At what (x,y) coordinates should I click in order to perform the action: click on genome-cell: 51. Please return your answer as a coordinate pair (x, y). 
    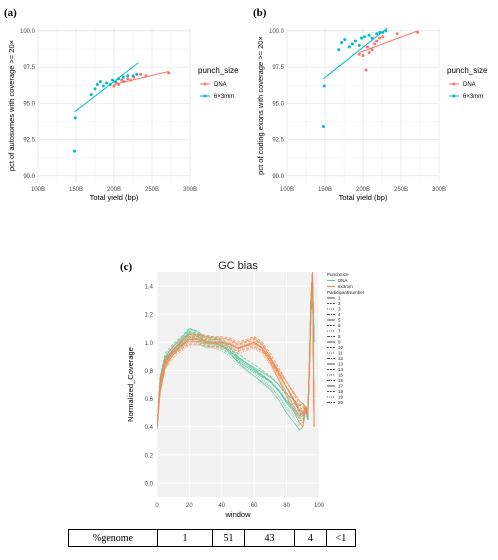
    Looking at the image, I should click on (228, 538).